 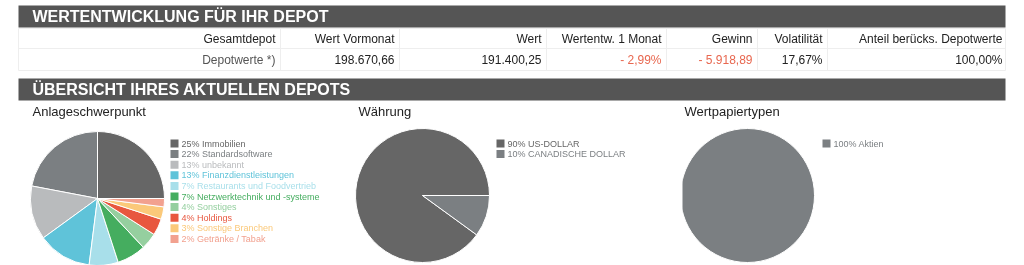 I want to click on text: Gewinn, so click(x=732, y=38).